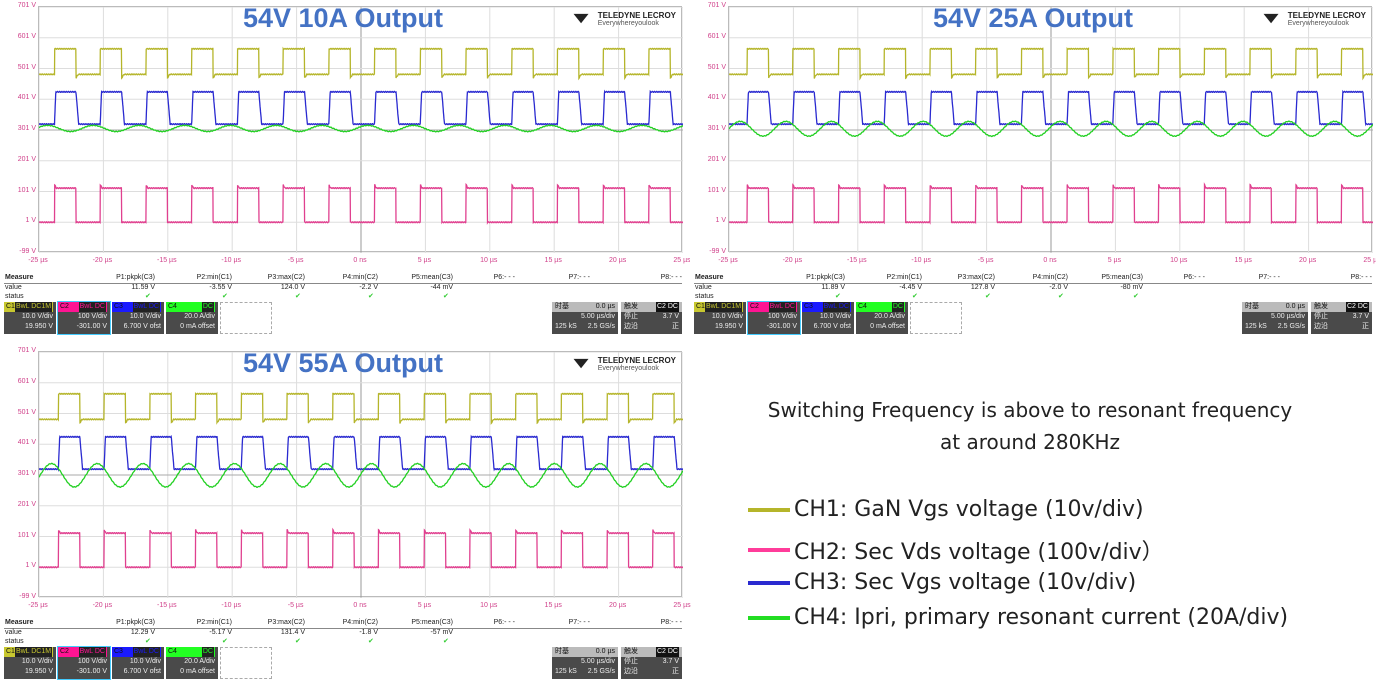  Describe the element at coordinates (424, 260) in the screenshot. I see `x-tick-label: 5 µs` at that location.